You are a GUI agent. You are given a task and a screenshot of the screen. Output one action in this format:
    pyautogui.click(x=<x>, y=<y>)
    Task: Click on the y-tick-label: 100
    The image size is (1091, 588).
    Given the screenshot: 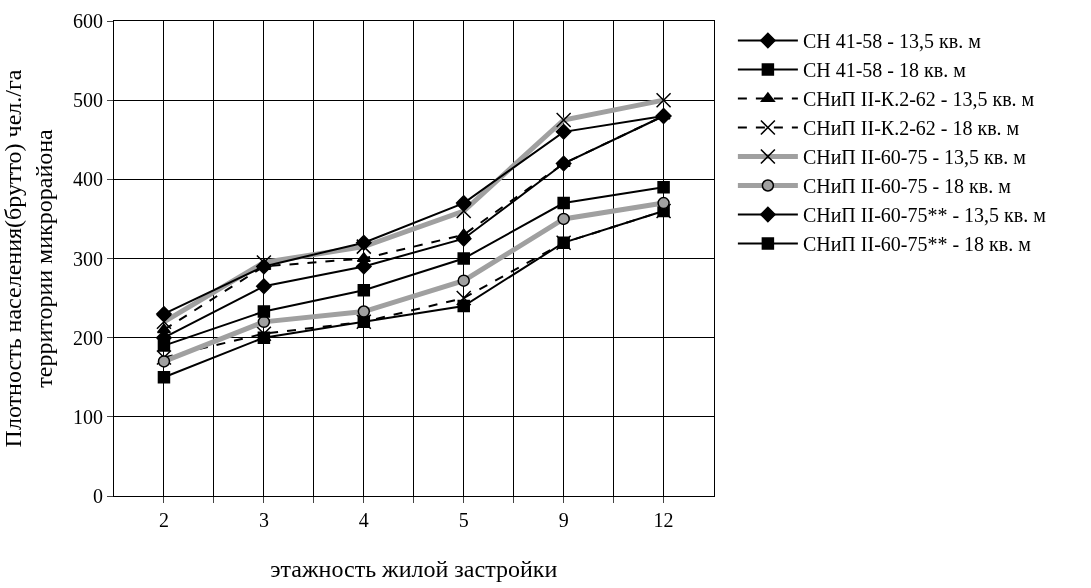 What is the action you would take?
    pyautogui.click(x=88, y=416)
    